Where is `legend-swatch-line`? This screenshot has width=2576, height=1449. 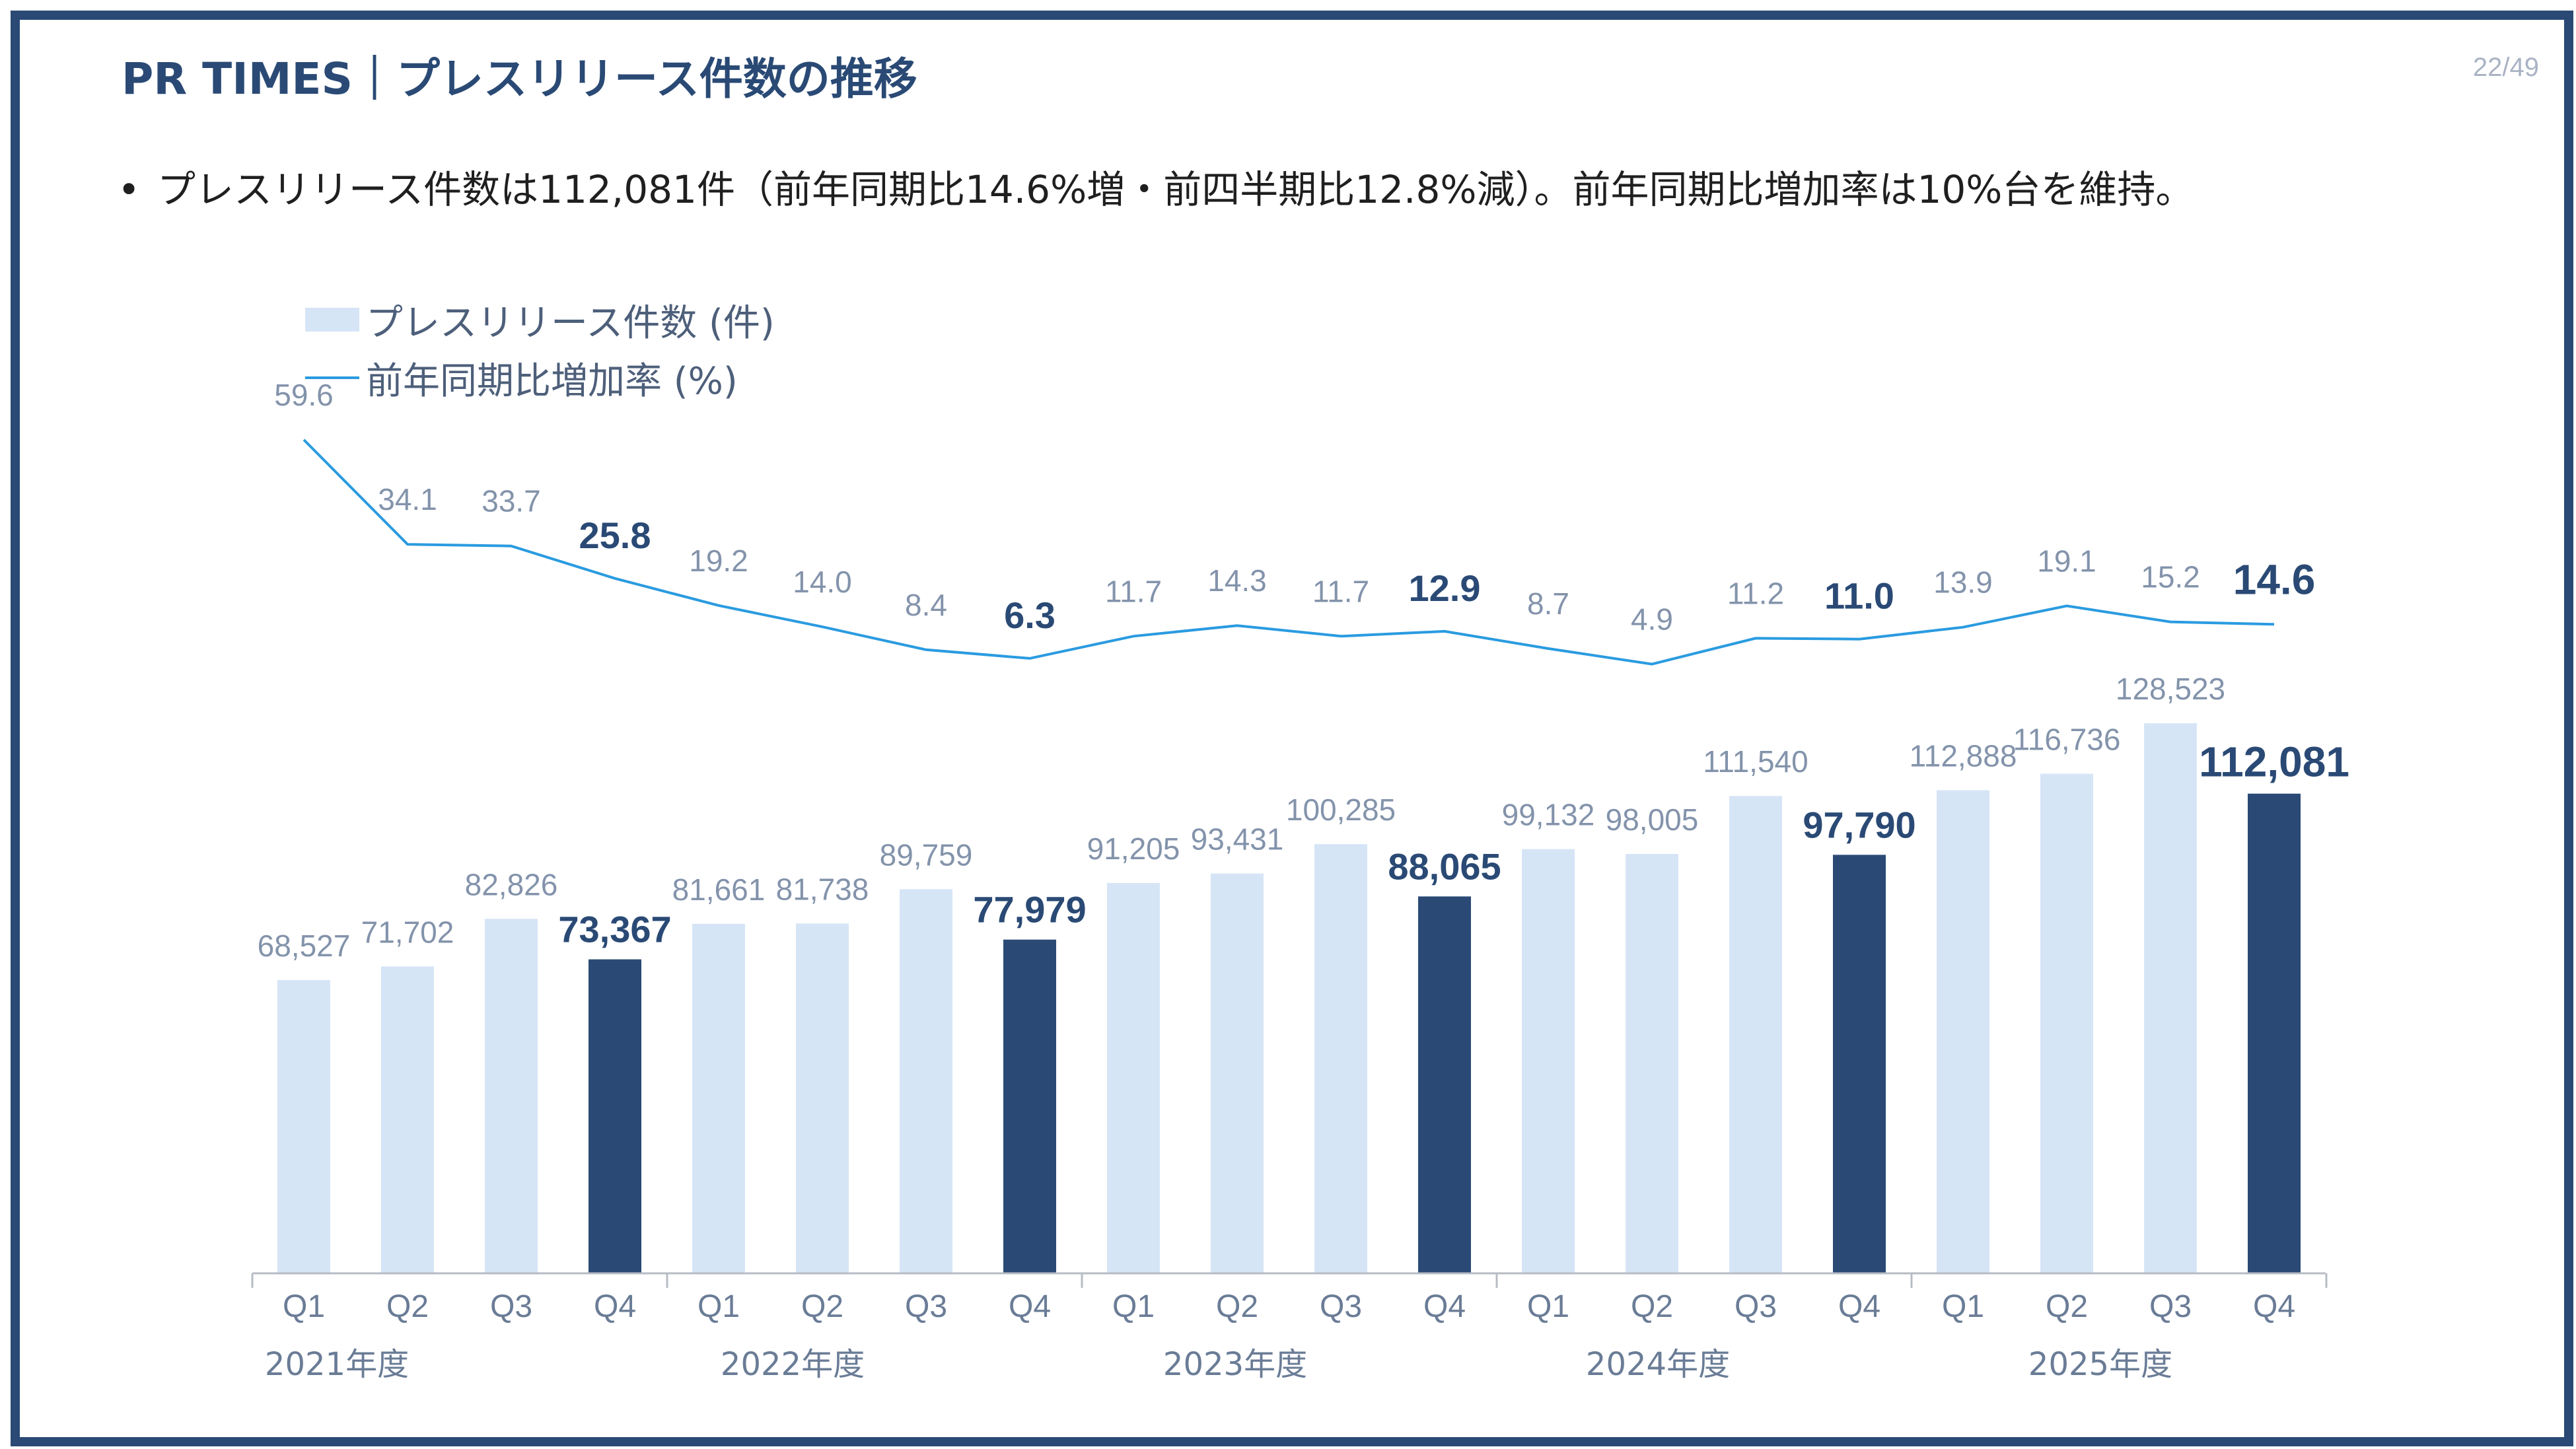 legend-swatch-line is located at coordinates (332, 378).